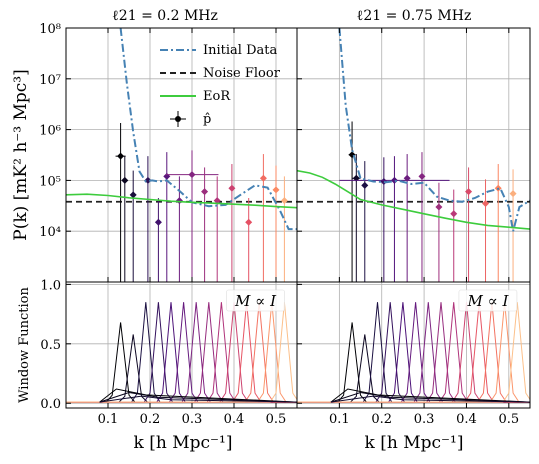  Describe the element at coordinates (217, 96) in the screenshot. I see `legend-eor-label: EoR` at that location.